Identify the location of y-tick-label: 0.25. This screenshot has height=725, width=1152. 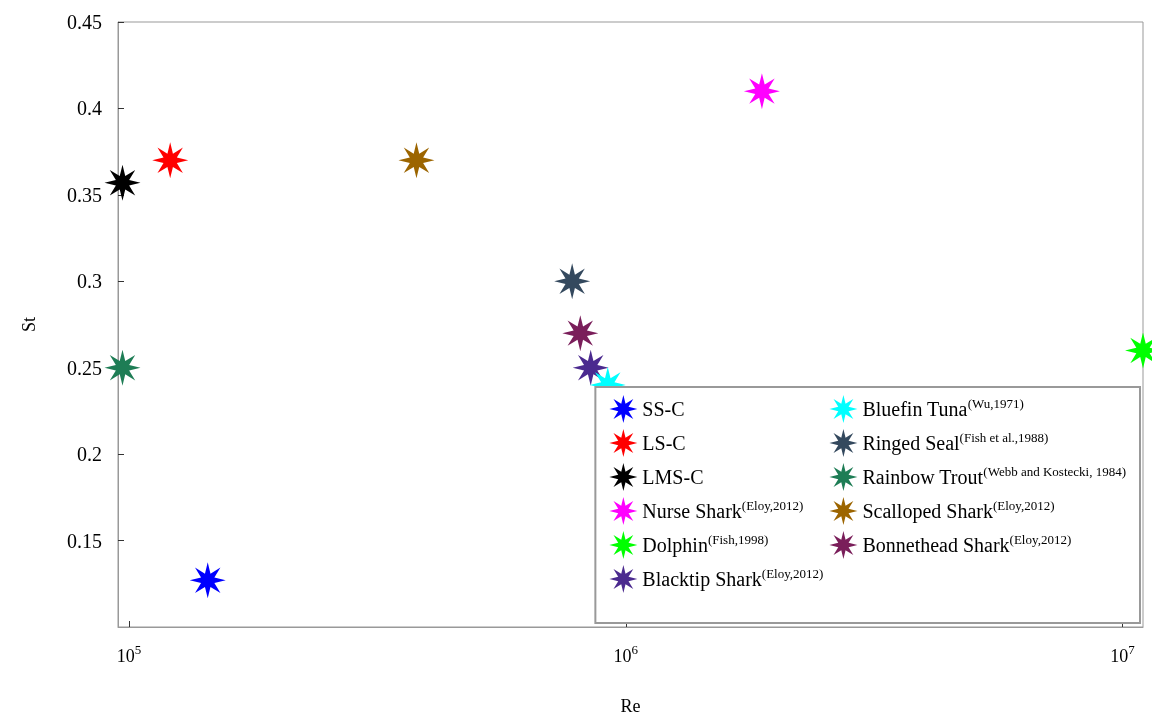
(84, 367).